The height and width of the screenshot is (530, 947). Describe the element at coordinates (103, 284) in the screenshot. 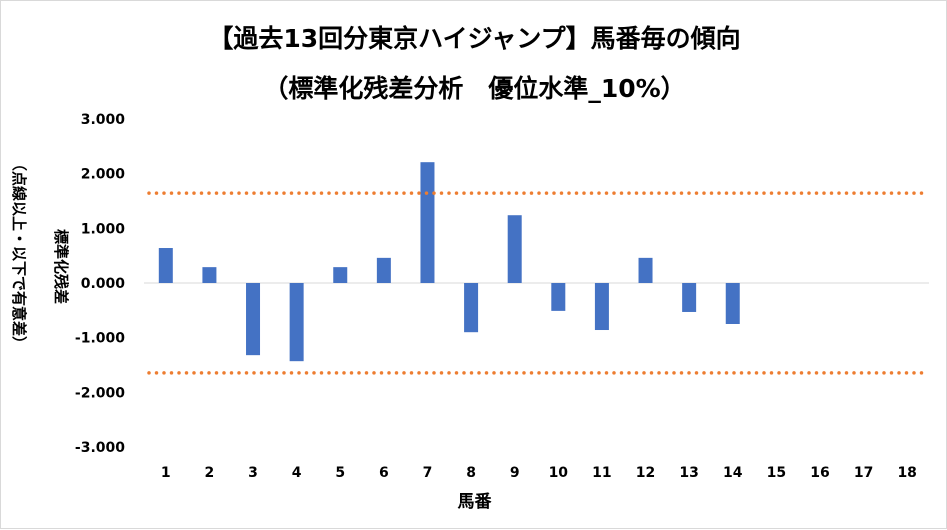

I see `y-tick-label: 0.000` at that location.